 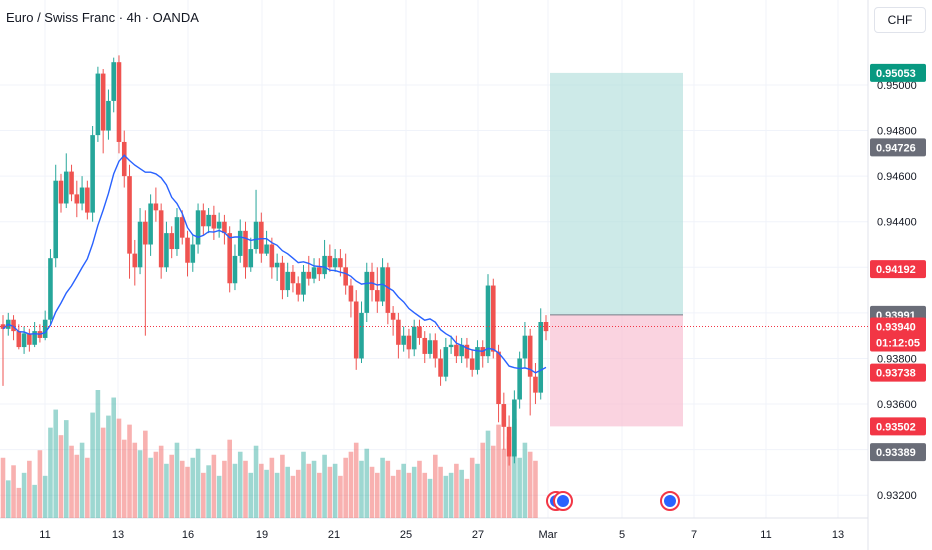 I want to click on x-tick-label: Mar, so click(x=548, y=535).